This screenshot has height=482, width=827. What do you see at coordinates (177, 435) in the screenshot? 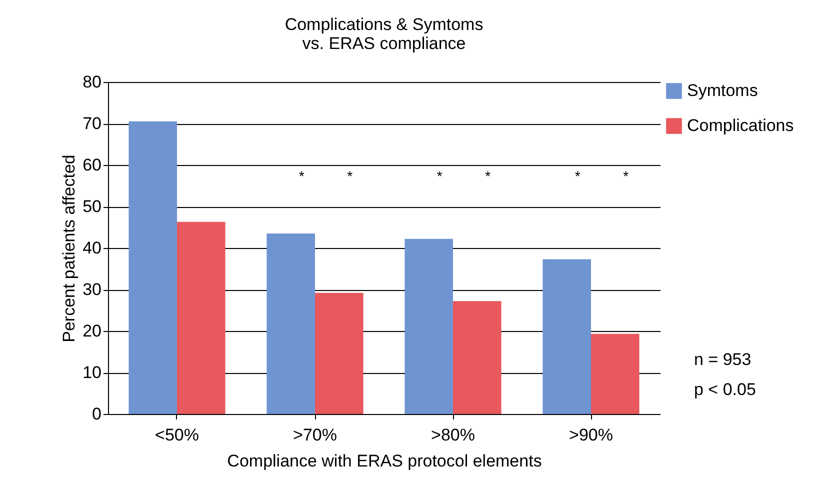
I see `x-tick-label: <50%` at bounding box center [177, 435].